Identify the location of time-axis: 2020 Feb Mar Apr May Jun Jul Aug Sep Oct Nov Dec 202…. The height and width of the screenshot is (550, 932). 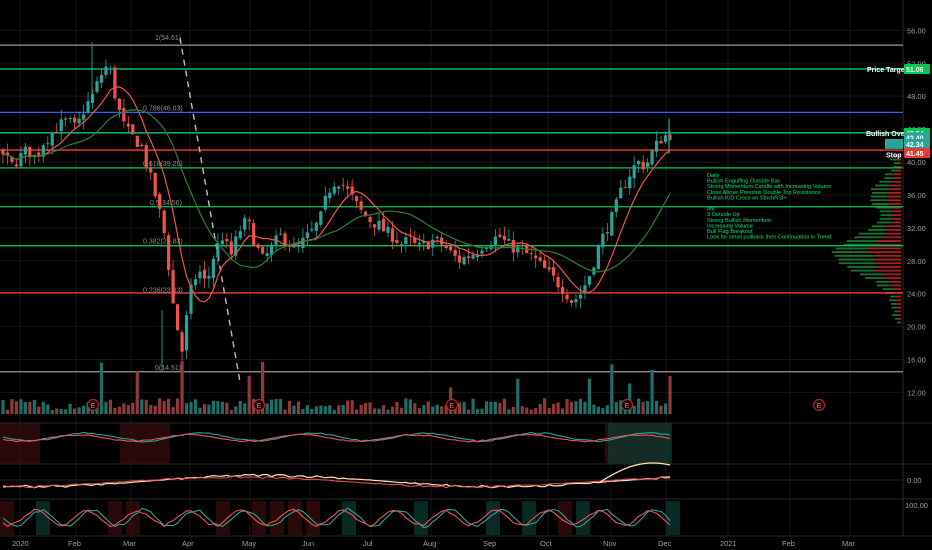
(433, 543).